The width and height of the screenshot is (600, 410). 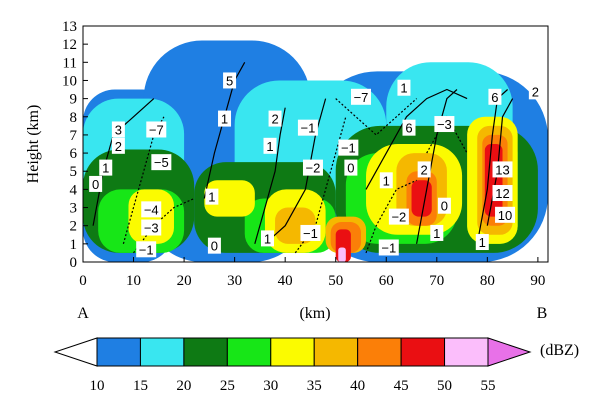 I want to click on contour-label-text: −7, so click(x=156, y=129).